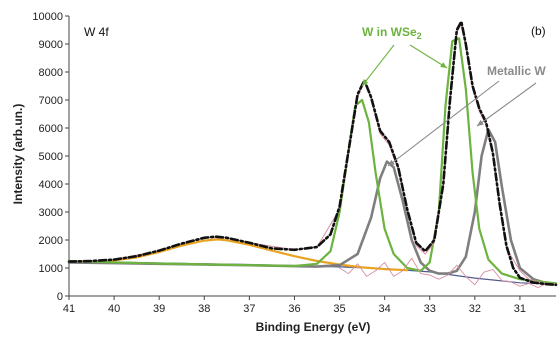 This screenshot has width=558, height=338. I want to click on y-tick-label: 4000, so click(51, 185).